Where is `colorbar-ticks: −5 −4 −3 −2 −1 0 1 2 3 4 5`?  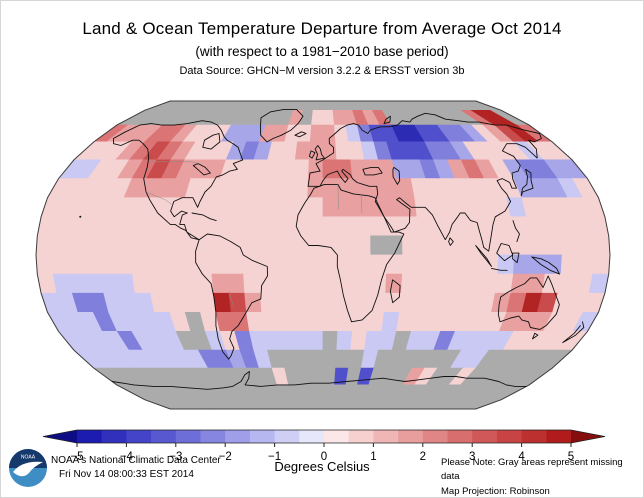
colorbar-ticks: −5 −4 −3 −2 −1 0 1 2 3 4 5 is located at coordinates (322, 453).